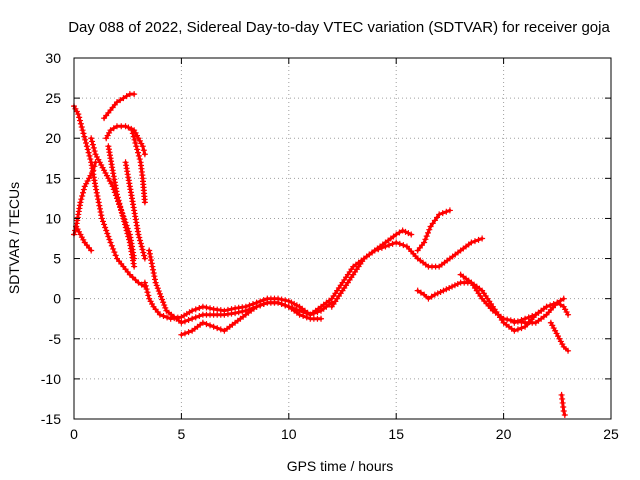 This screenshot has width=640, height=480. Describe the element at coordinates (504, 434) in the screenshot. I see `x-tick-label: 20` at that location.